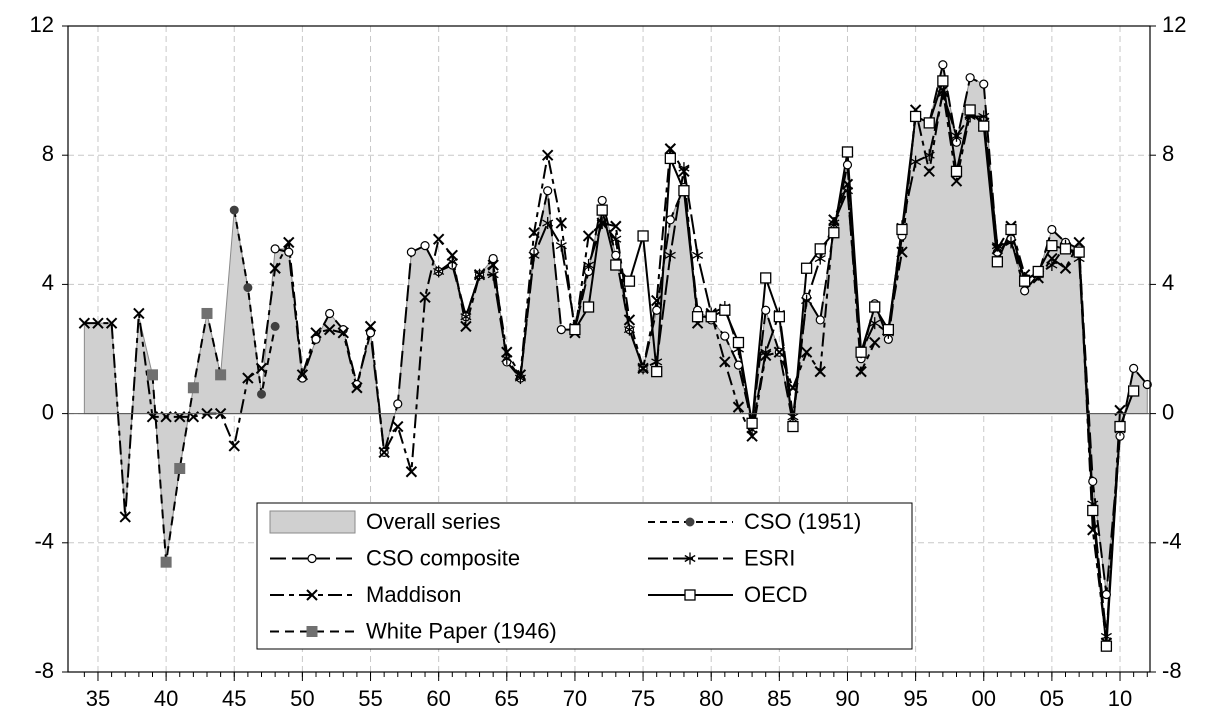  Describe the element at coordinates (413, 594) in the screenshot. I see `legend-label: Maddison` at that location.